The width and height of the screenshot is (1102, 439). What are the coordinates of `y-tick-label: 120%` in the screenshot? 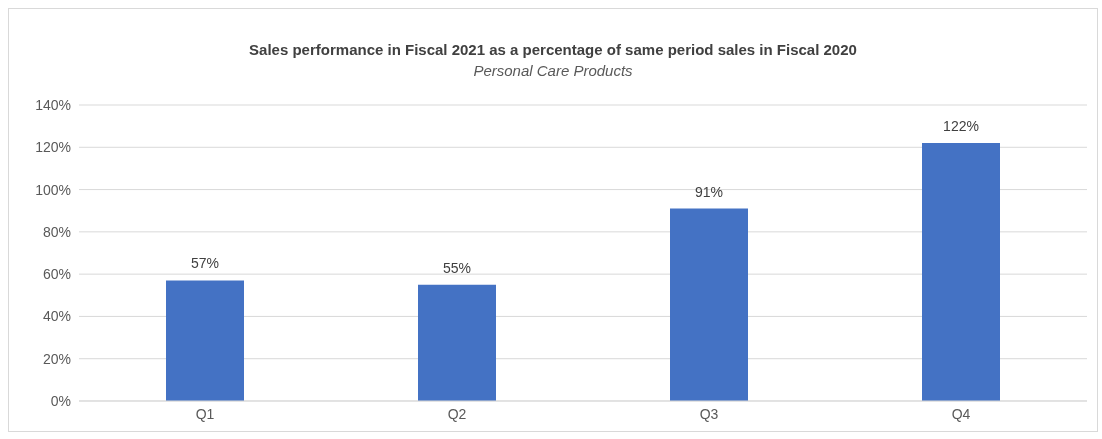 It's located at (53, 147).